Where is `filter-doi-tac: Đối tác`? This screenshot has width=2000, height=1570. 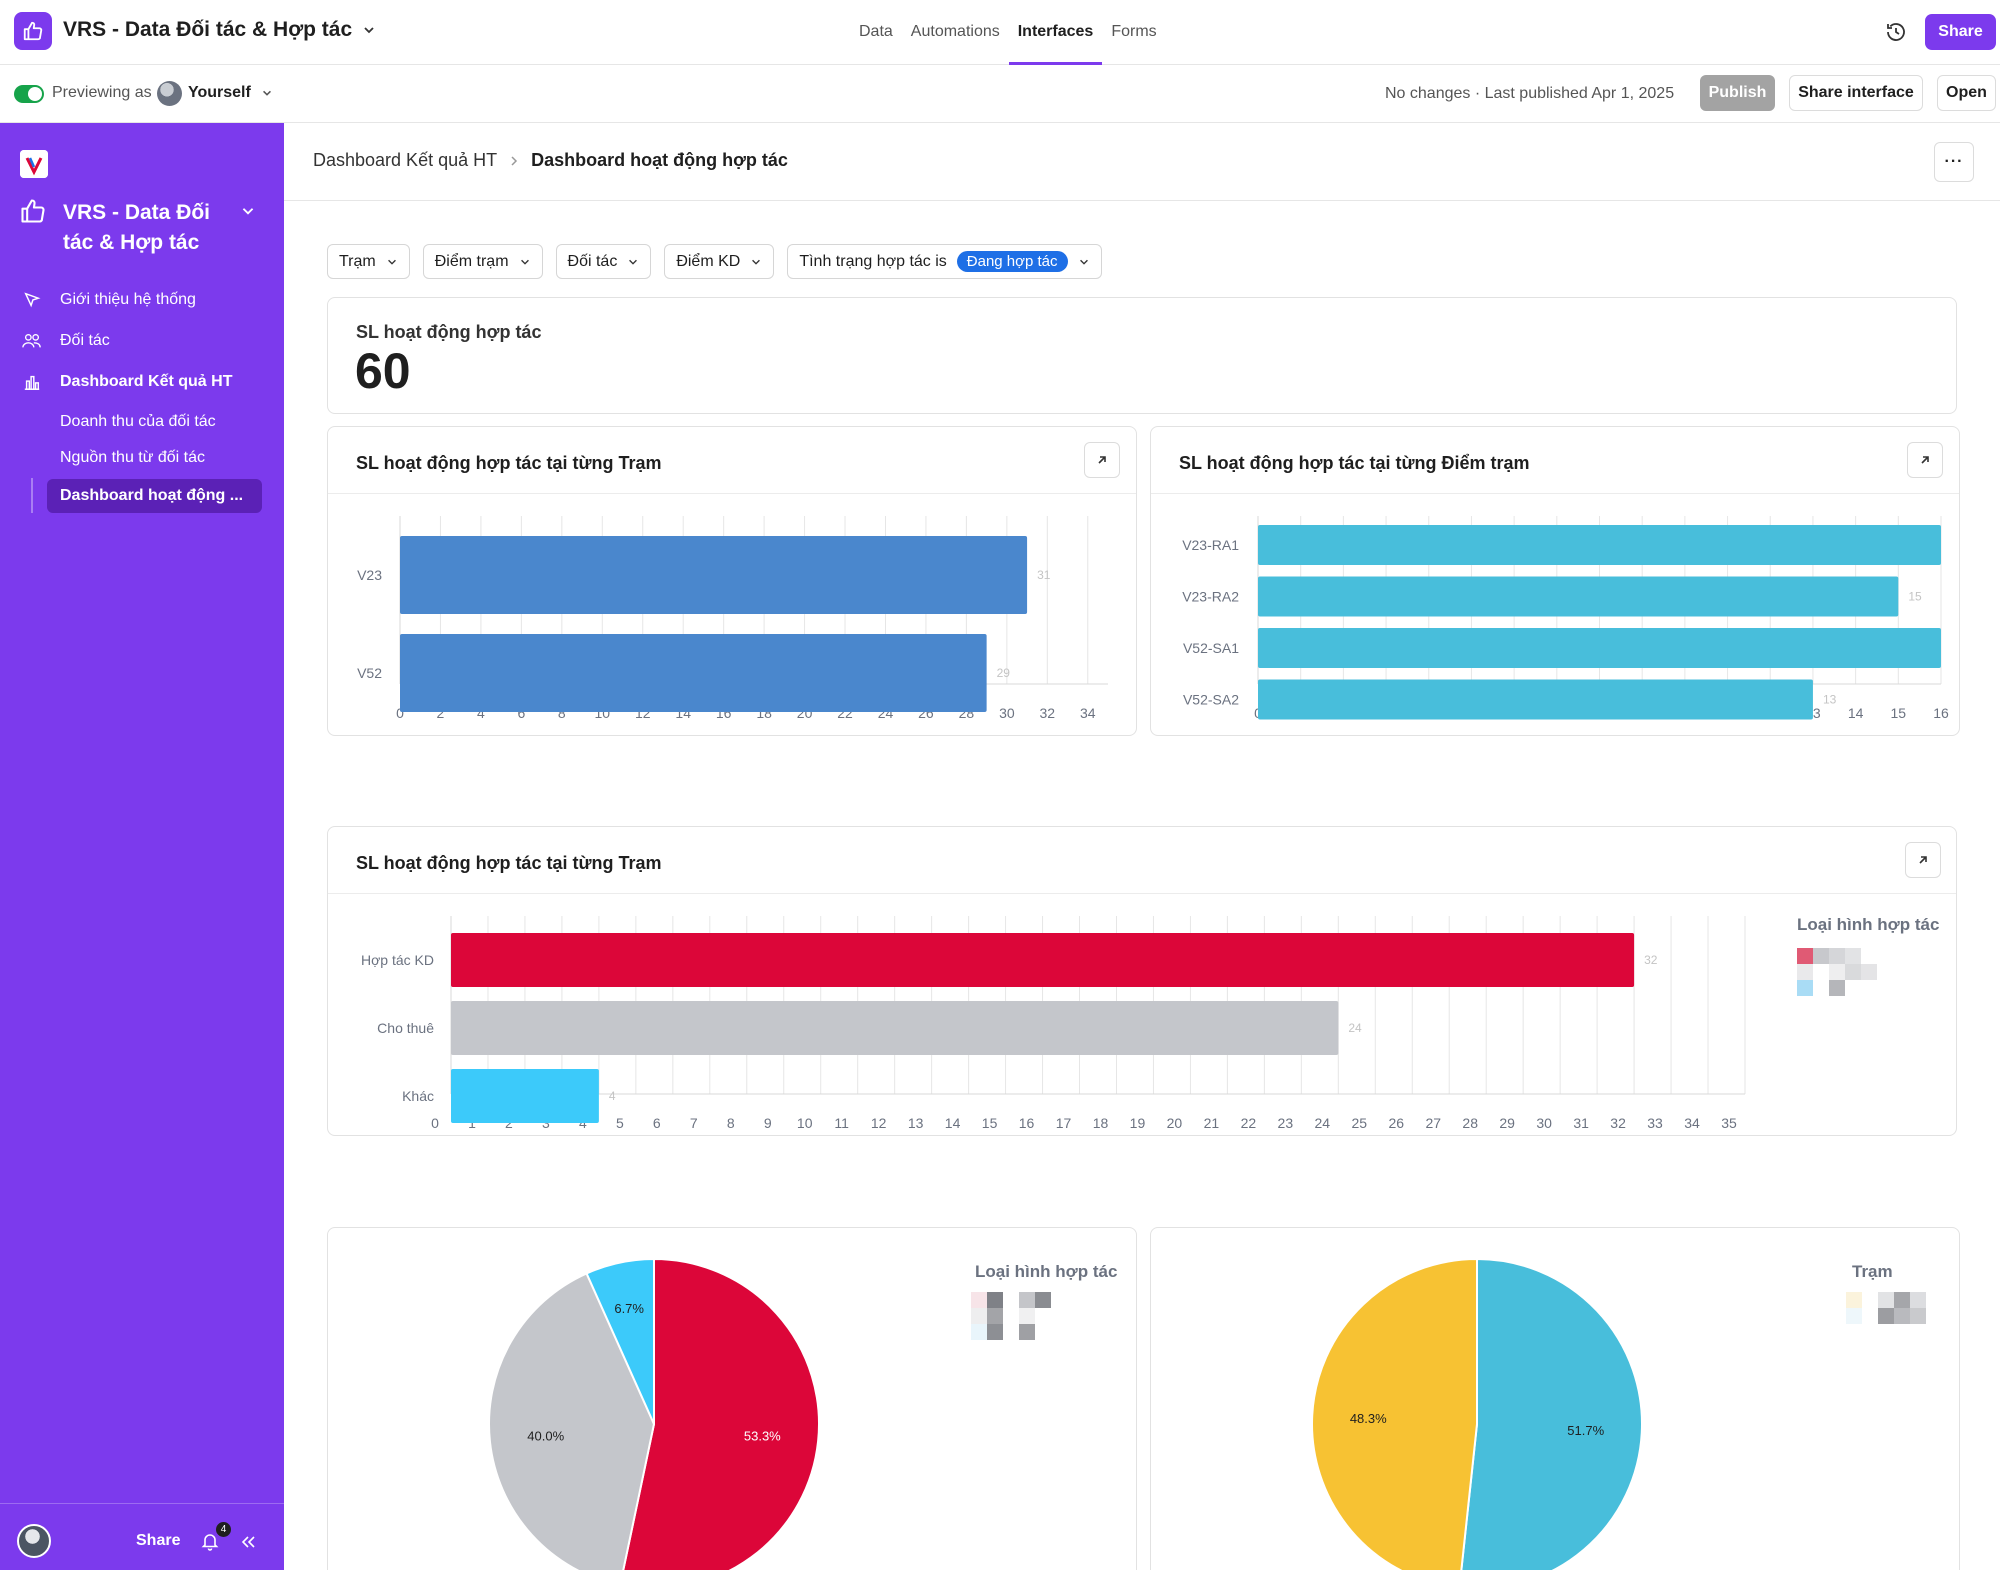 filter-doi-tac: Đối tác is located at coordinates (603, 261).